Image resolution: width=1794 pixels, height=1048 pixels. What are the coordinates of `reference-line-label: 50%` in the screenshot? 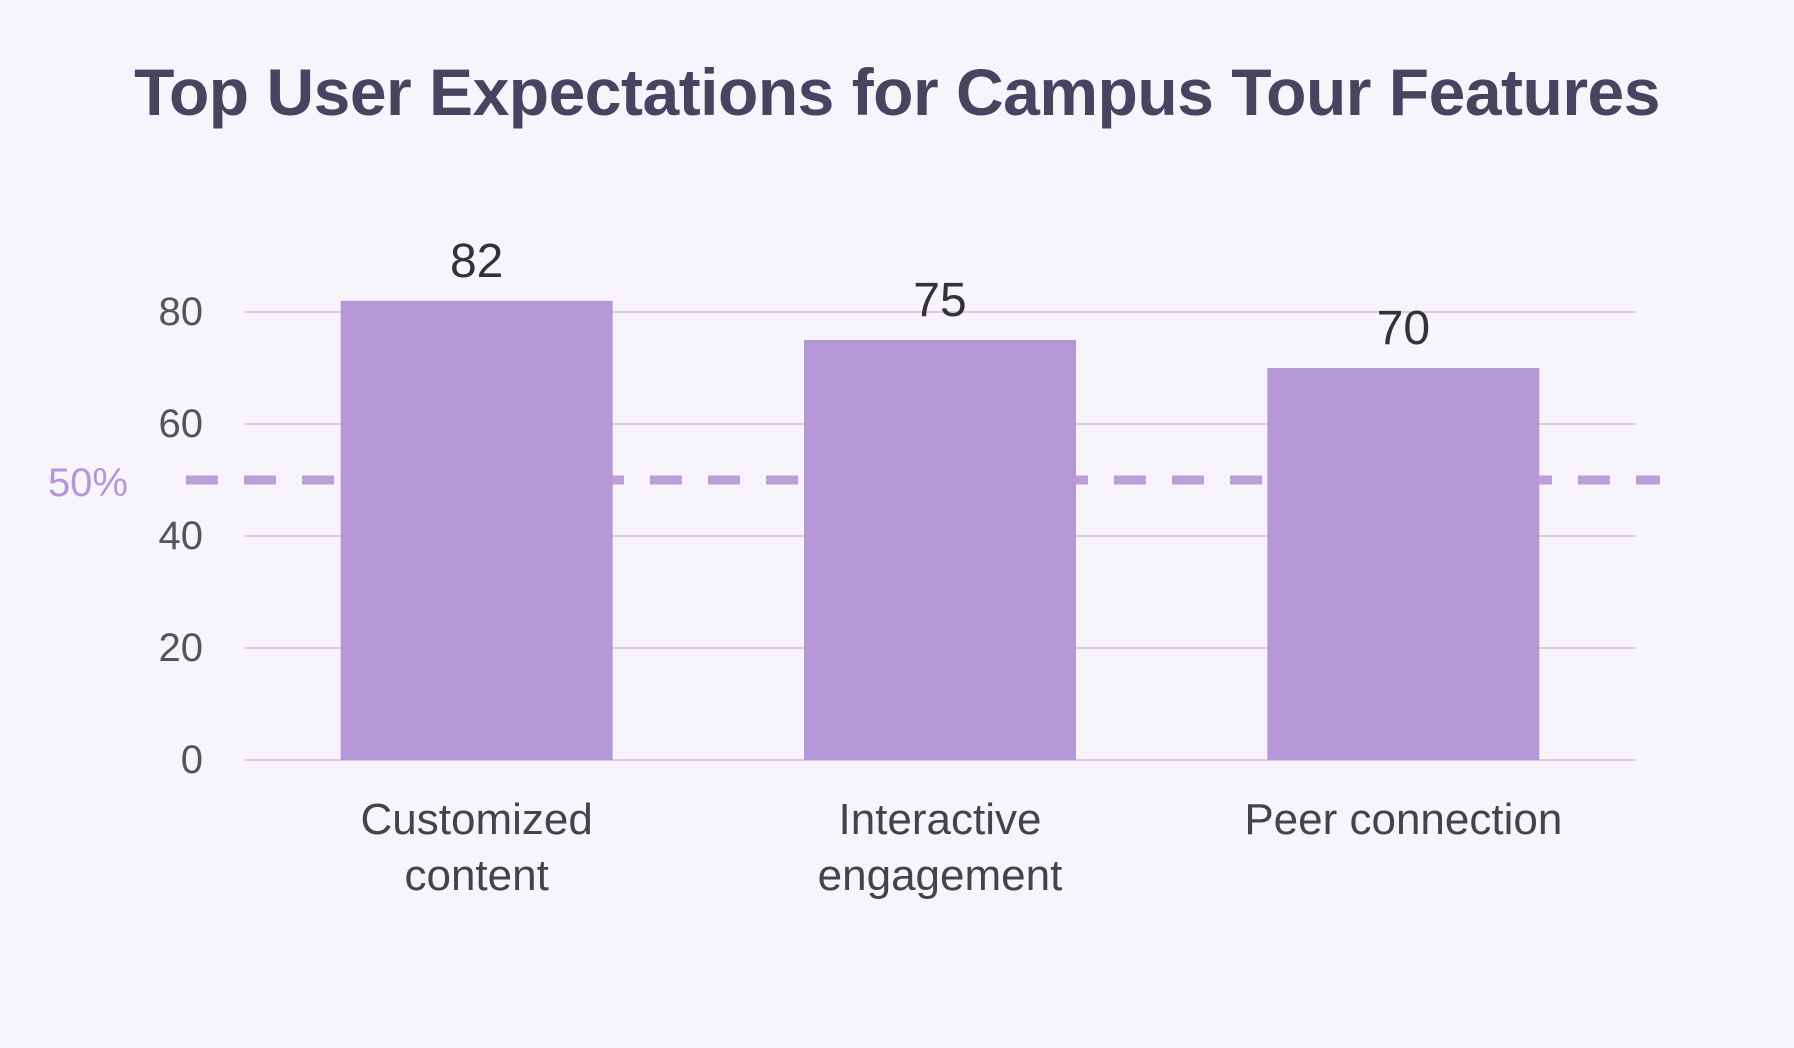 It's located at (88, 483).